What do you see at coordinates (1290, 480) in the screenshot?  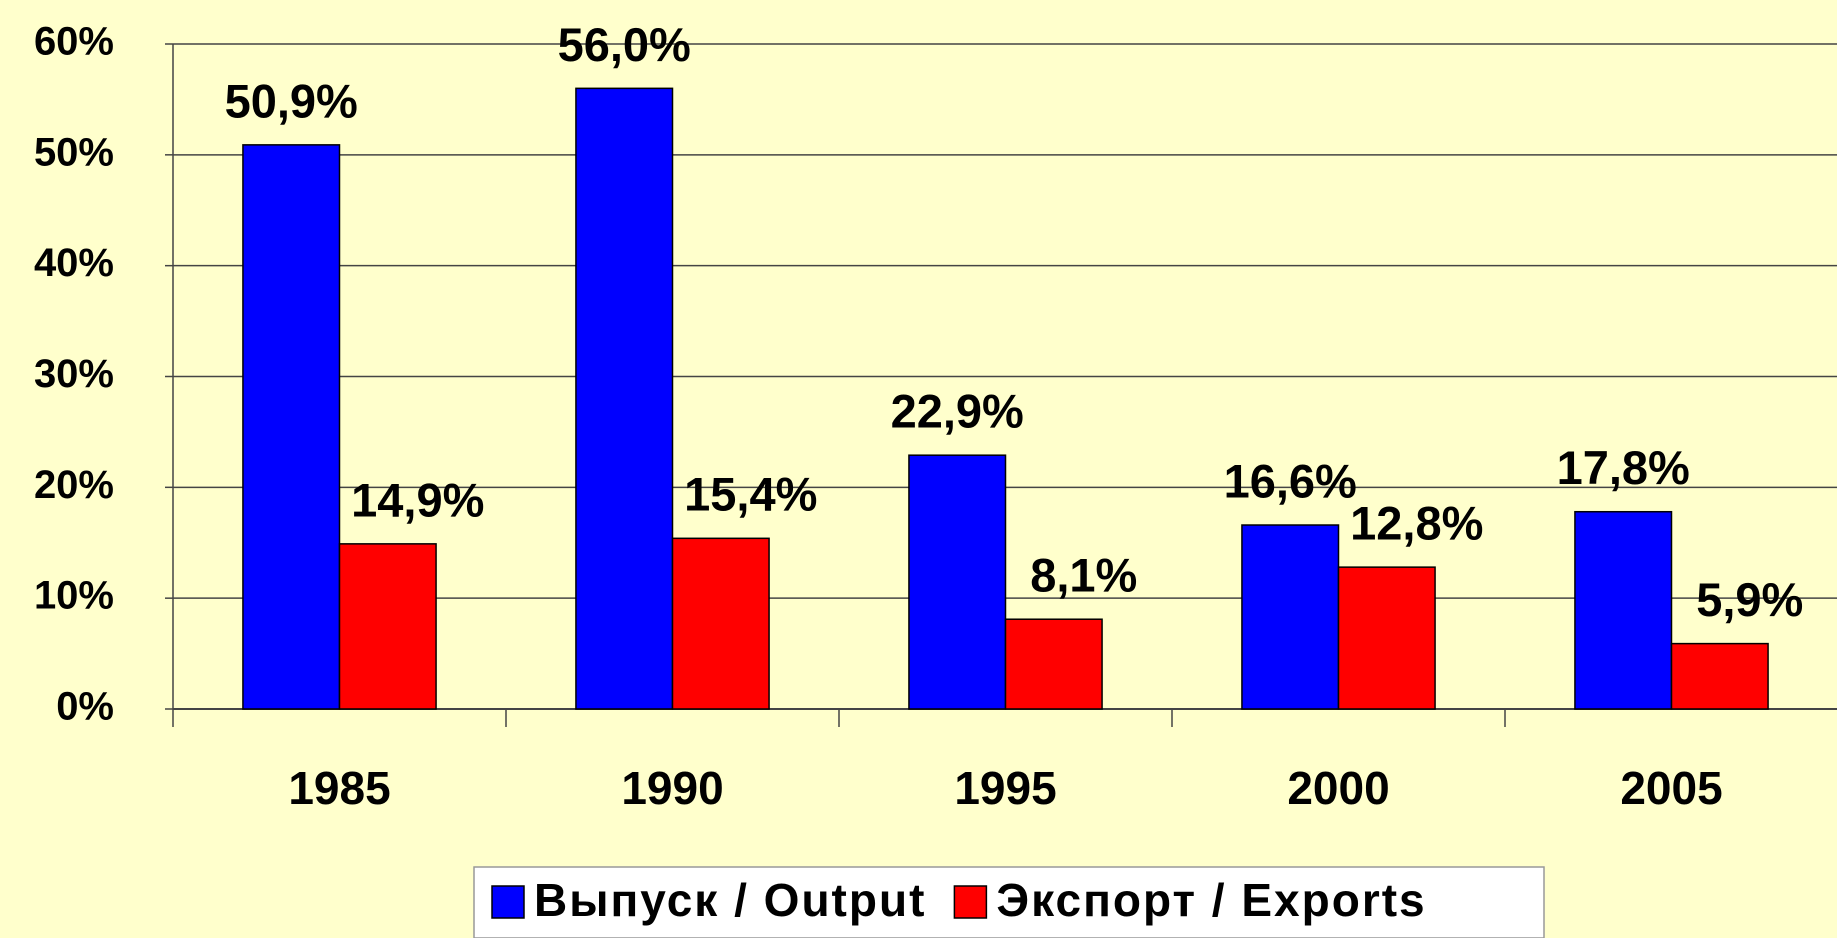 I see `data-label: 16,6%` at bounding box center [1290, 480].